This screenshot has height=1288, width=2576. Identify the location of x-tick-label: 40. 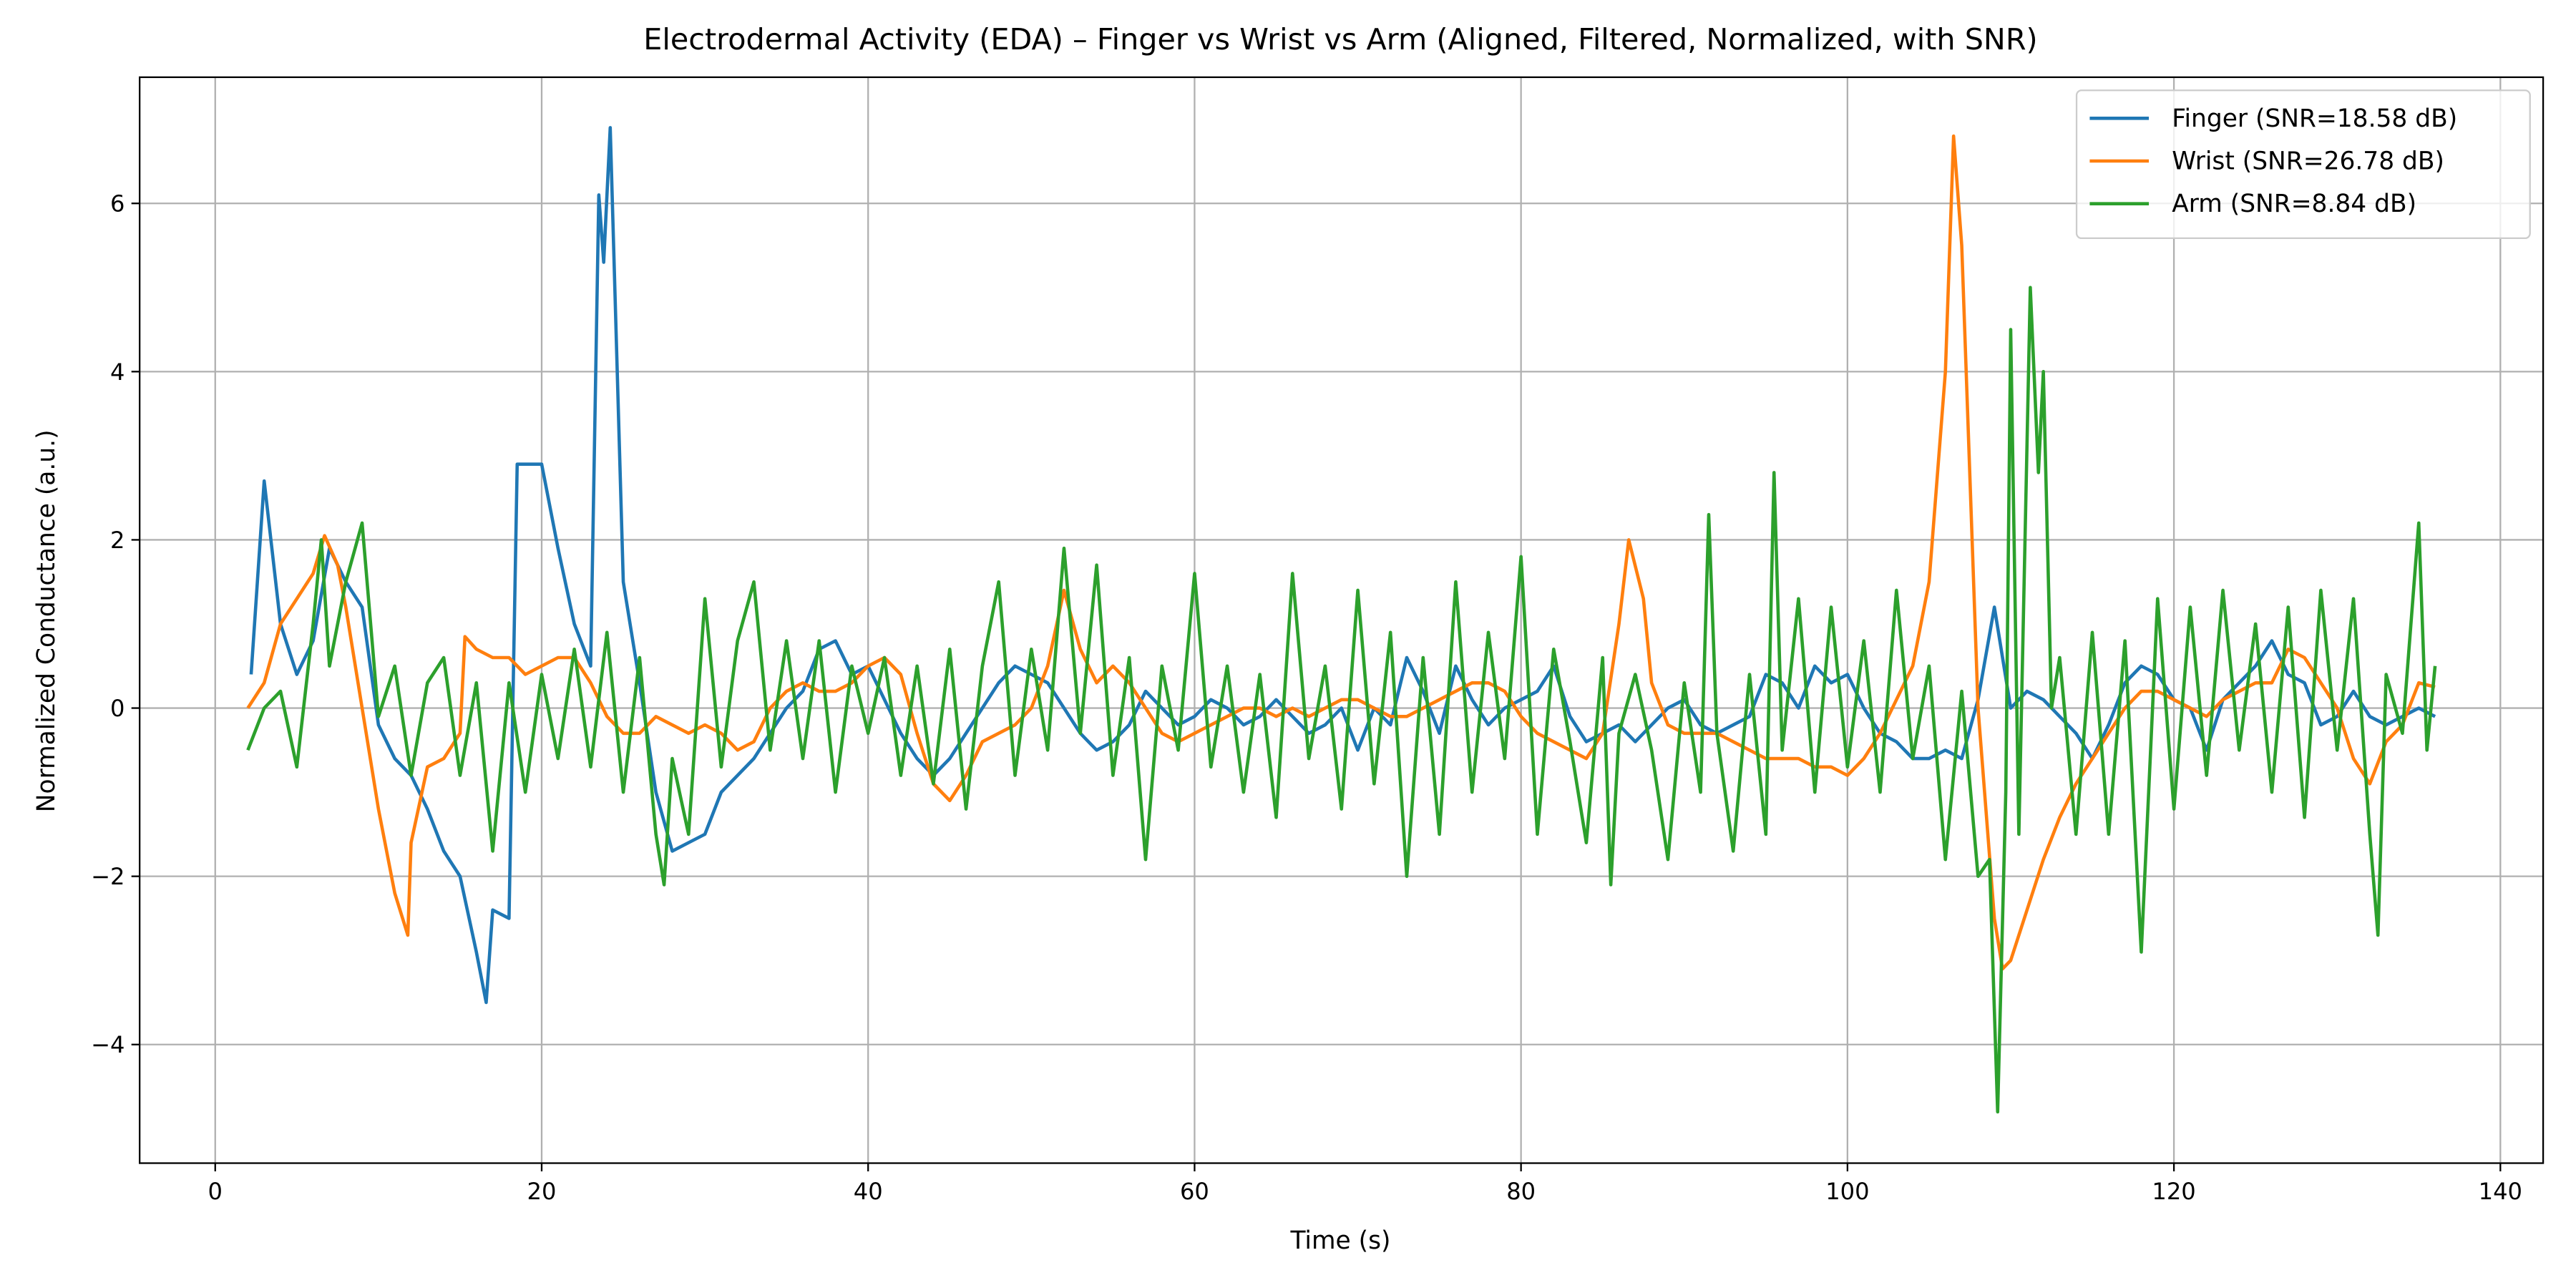
(868, 1191).